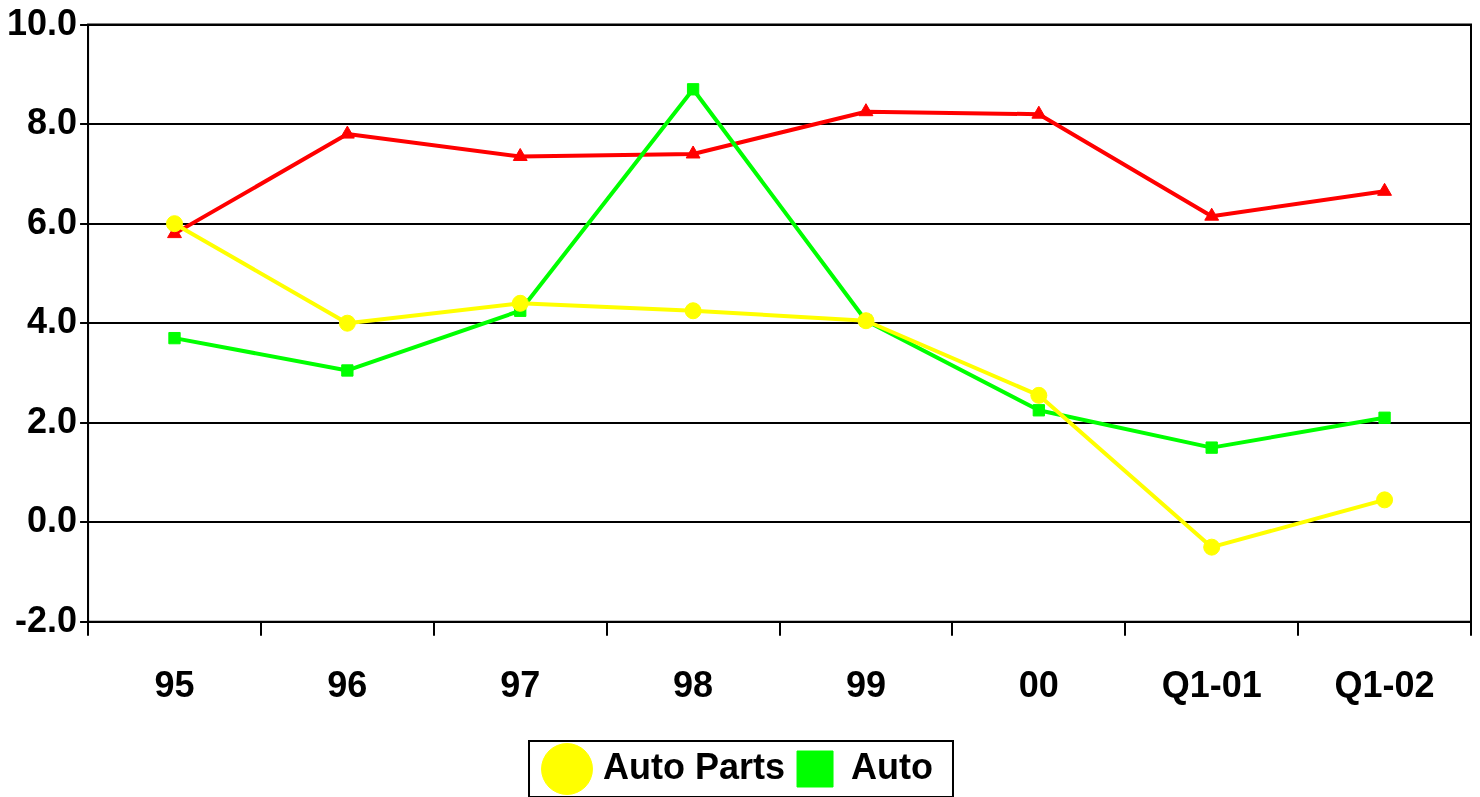 The image size is (1480, 797). I want to click on x-tick-label: Q1-01, so click(1211, 685).